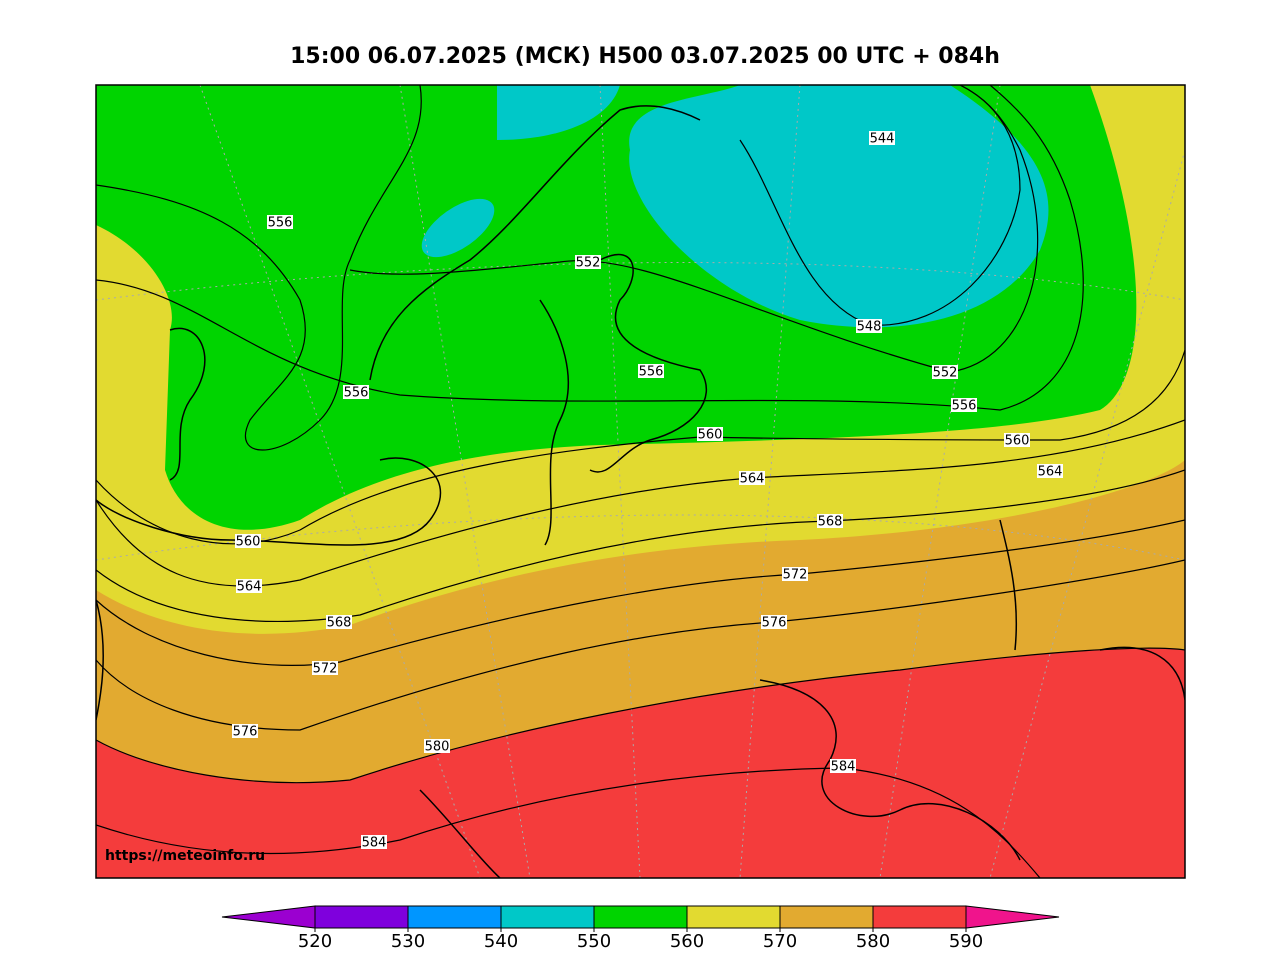 The width and height of the screenshot is (1281, 967). What do you see at coordinates (315, 941) in the screenshot?
I see `colorbar-tick-label: 520` at bounding box center [315, 941].